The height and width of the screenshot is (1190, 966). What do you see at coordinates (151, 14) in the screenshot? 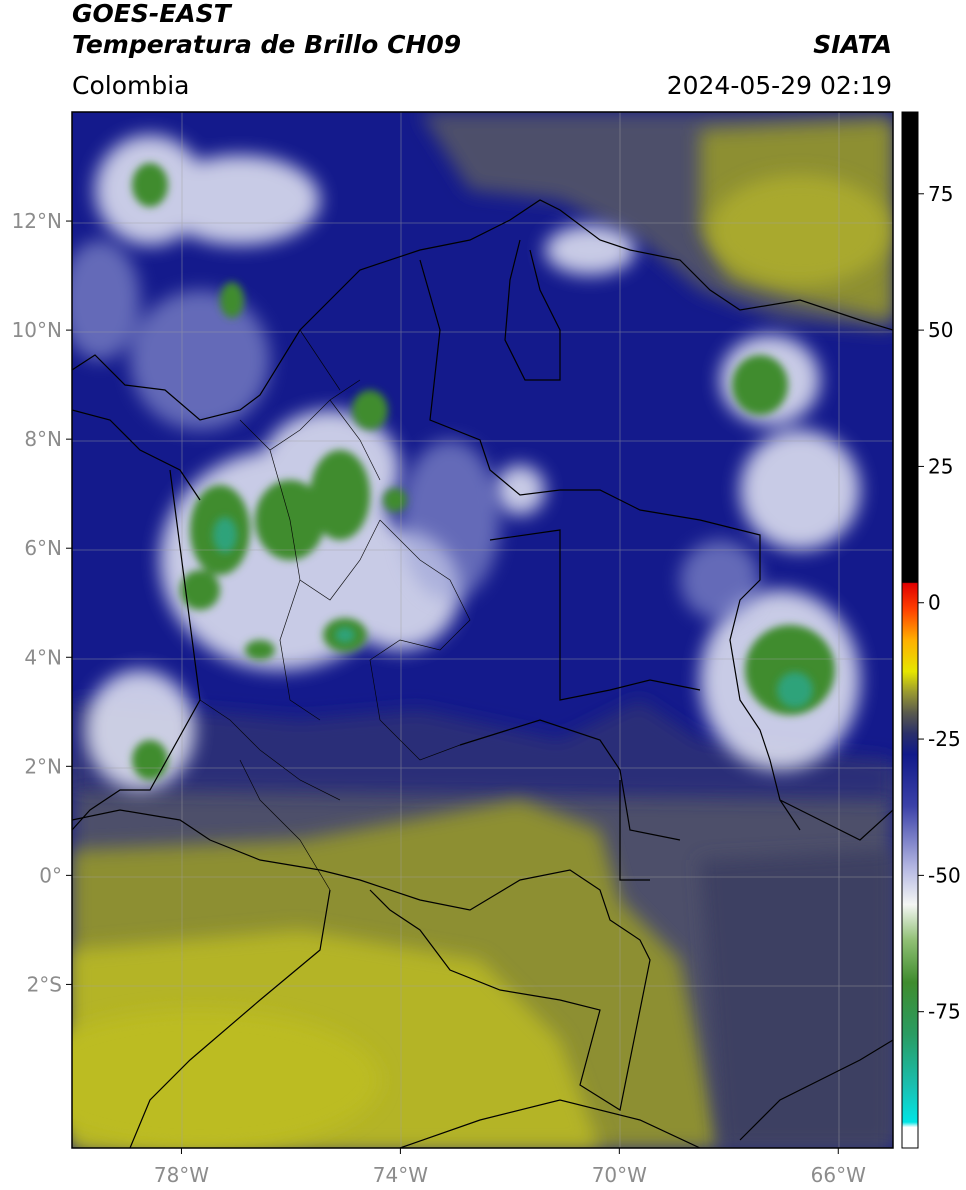
I see `satellite-title: GOES-EAST` at bounding box center [151, 14].